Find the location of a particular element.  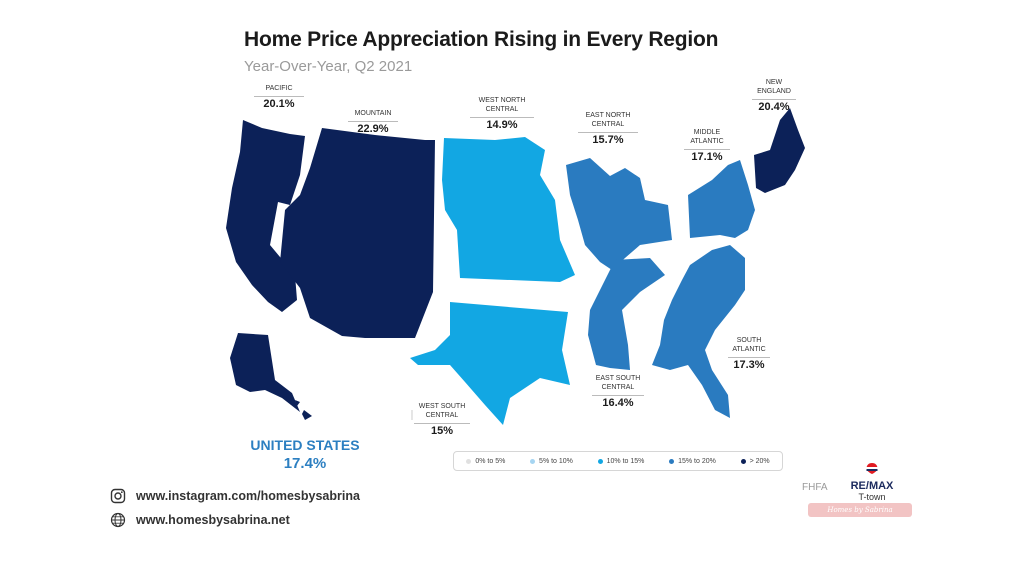

website-link: www.homesbysabrina.net is located at coordinates (213, 520).